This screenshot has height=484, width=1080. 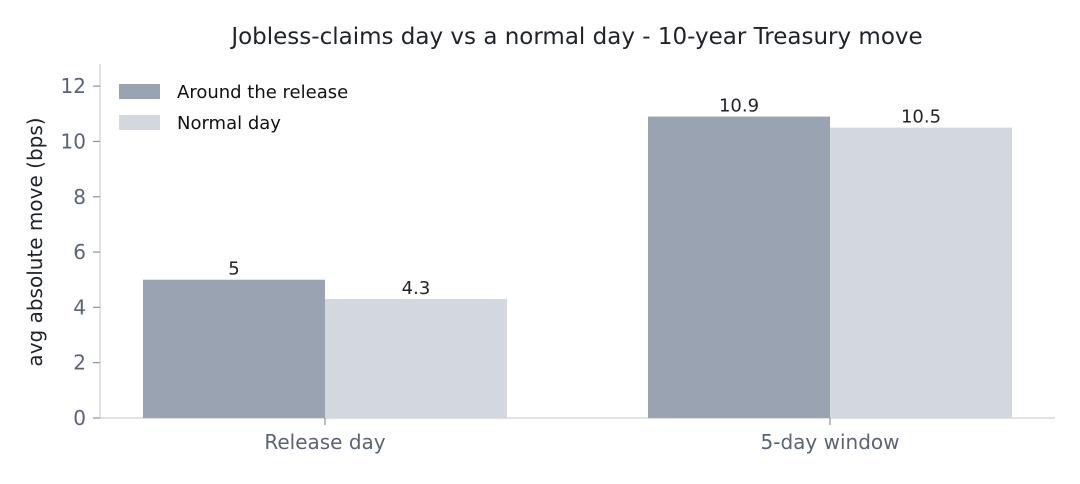 What do you see at coordinates (79, 307) in the screenshot?
I see `y-tick-label: 4` at bounding box center [79, 307].